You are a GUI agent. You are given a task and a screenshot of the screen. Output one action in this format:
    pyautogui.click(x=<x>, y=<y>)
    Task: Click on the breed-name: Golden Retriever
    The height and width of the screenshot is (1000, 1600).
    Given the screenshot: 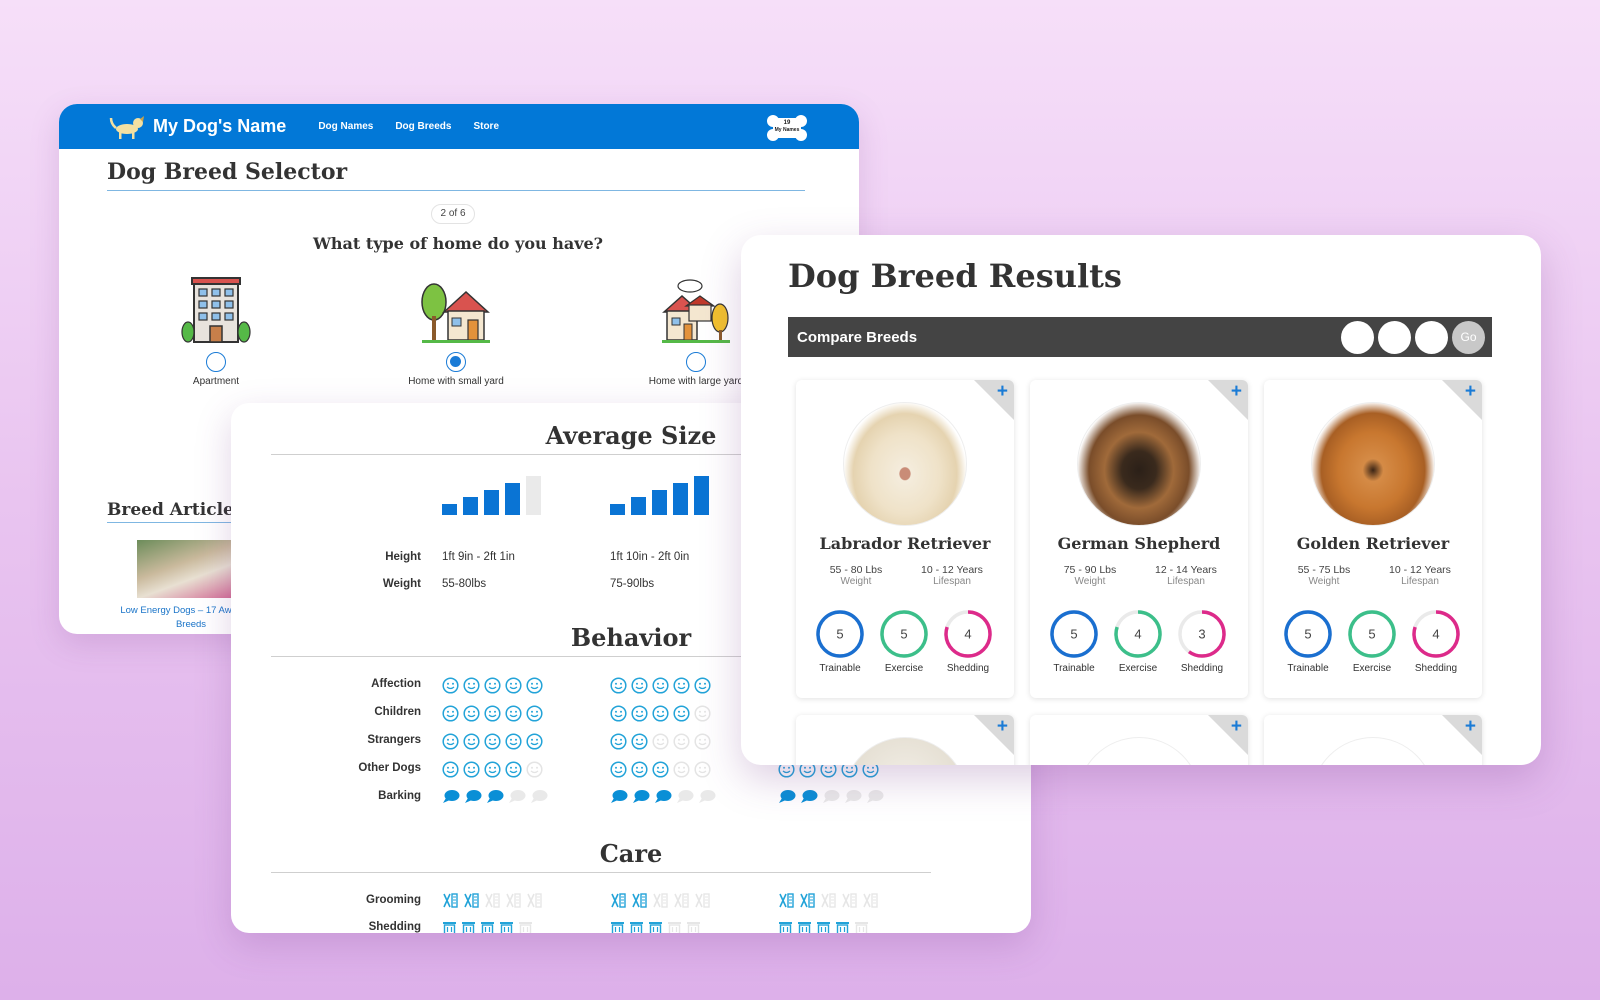 What is the action you would take?
    pyautogui.click(x=1373, y=543)
    